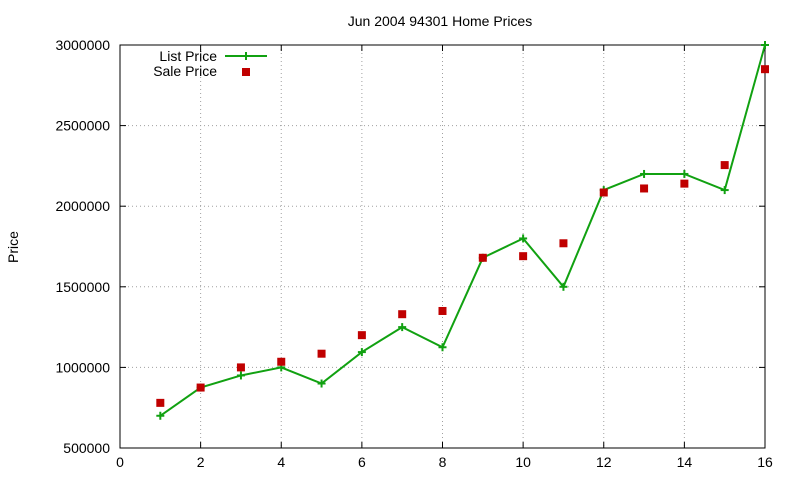  Describe the element at coordinates (362, 462) in the screenshot. I see `x-tick-label: 6` at that location.